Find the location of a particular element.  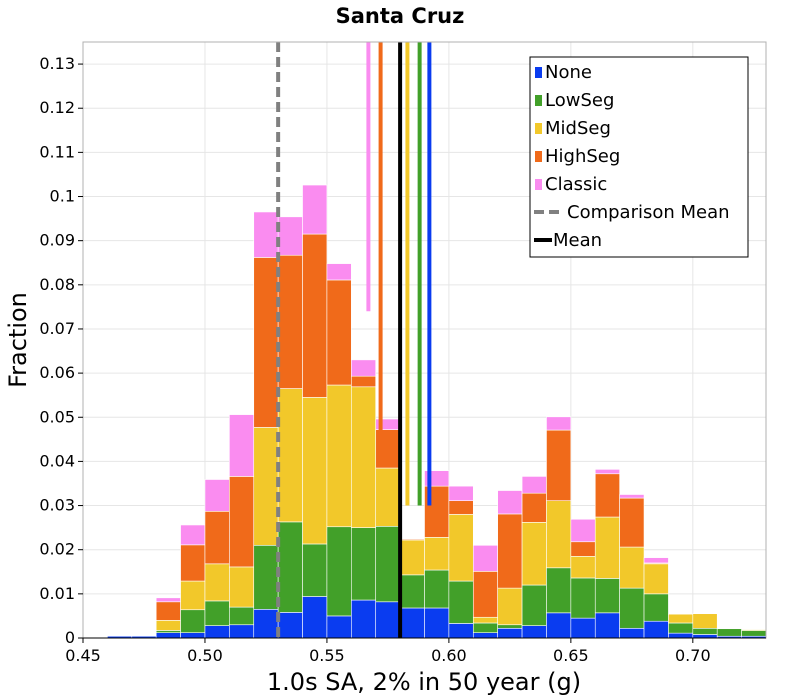

y-tick-label: 0.04 is located at coordinates (57, 460).